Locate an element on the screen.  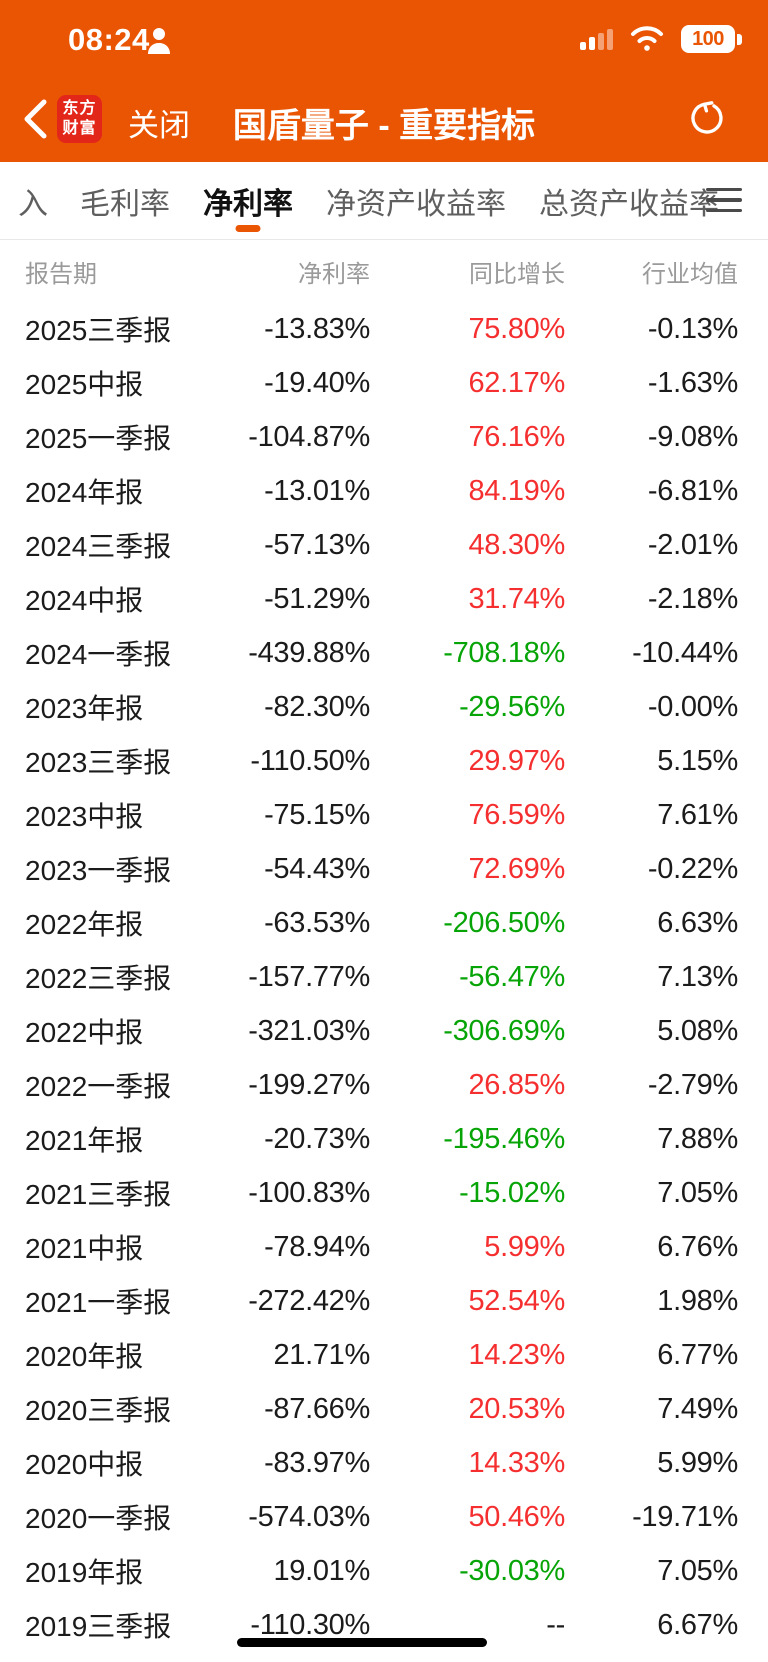
page-title: 国盾量子 - 重要指标 is located at coordinates (384, 126).